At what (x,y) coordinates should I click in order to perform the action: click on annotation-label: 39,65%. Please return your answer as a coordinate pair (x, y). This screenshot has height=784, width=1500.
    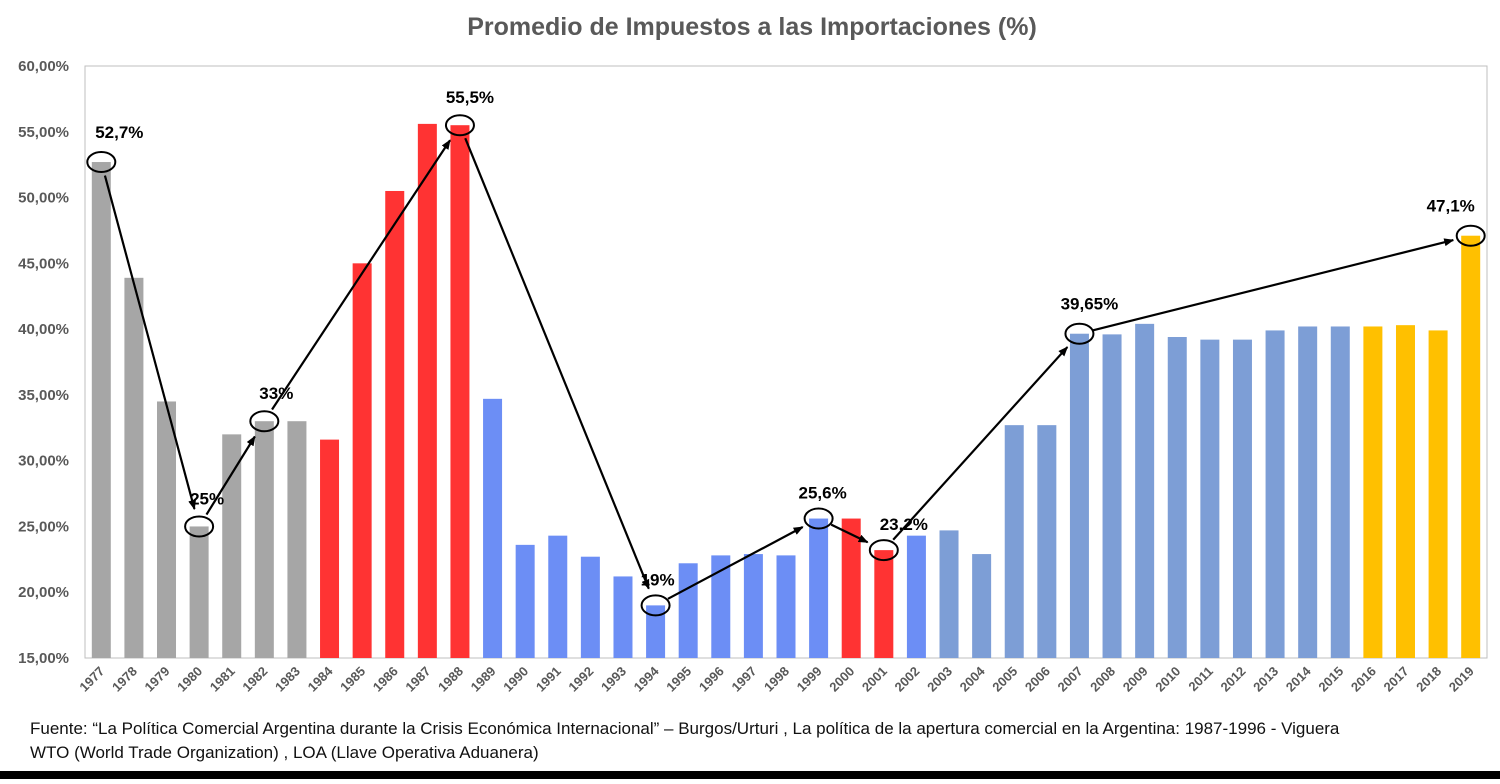
    Looking at the image, I should click on (1090, 304).